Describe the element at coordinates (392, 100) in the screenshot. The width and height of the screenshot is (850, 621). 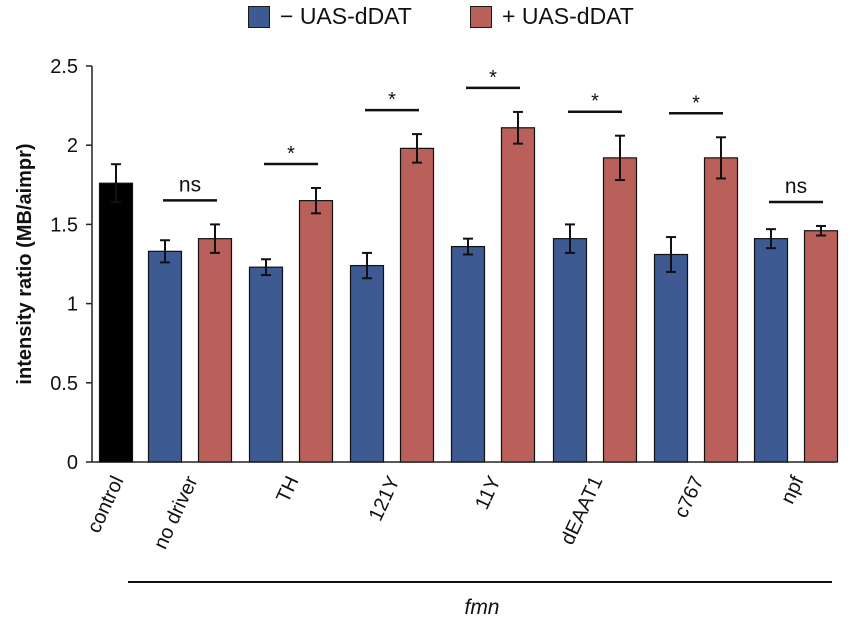
I see `significance-label-2: *` at that location.